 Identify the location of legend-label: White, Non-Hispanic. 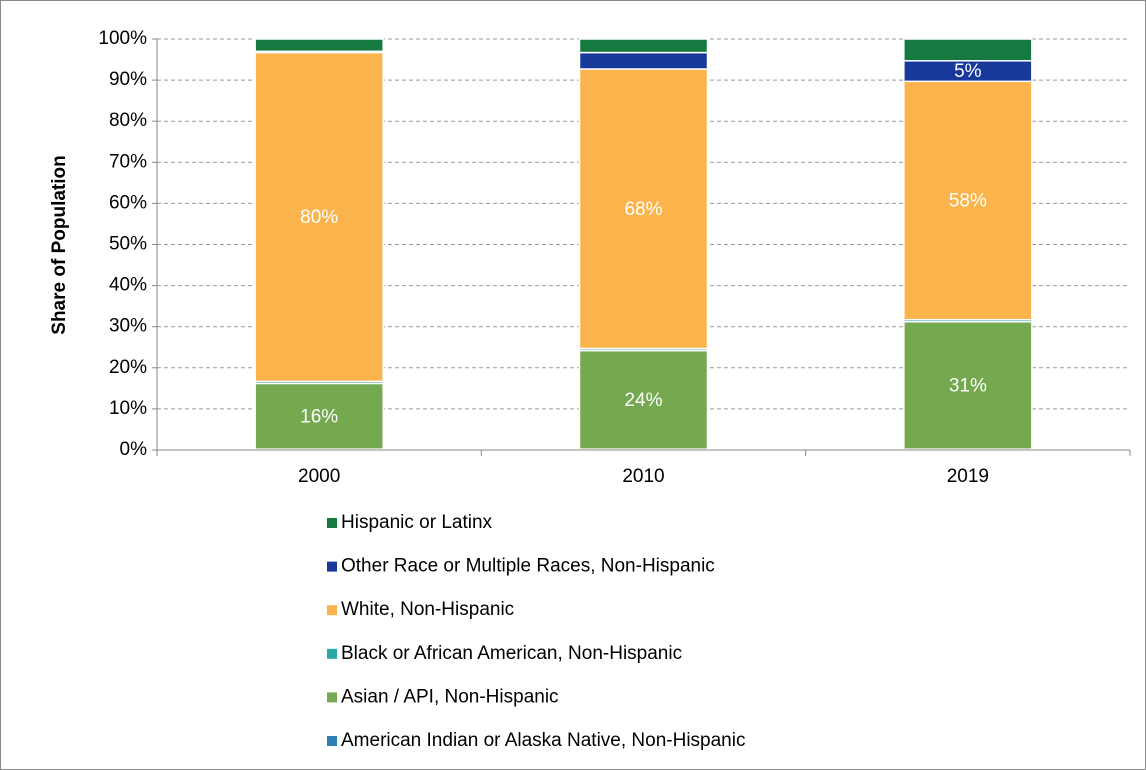
(427, 609).